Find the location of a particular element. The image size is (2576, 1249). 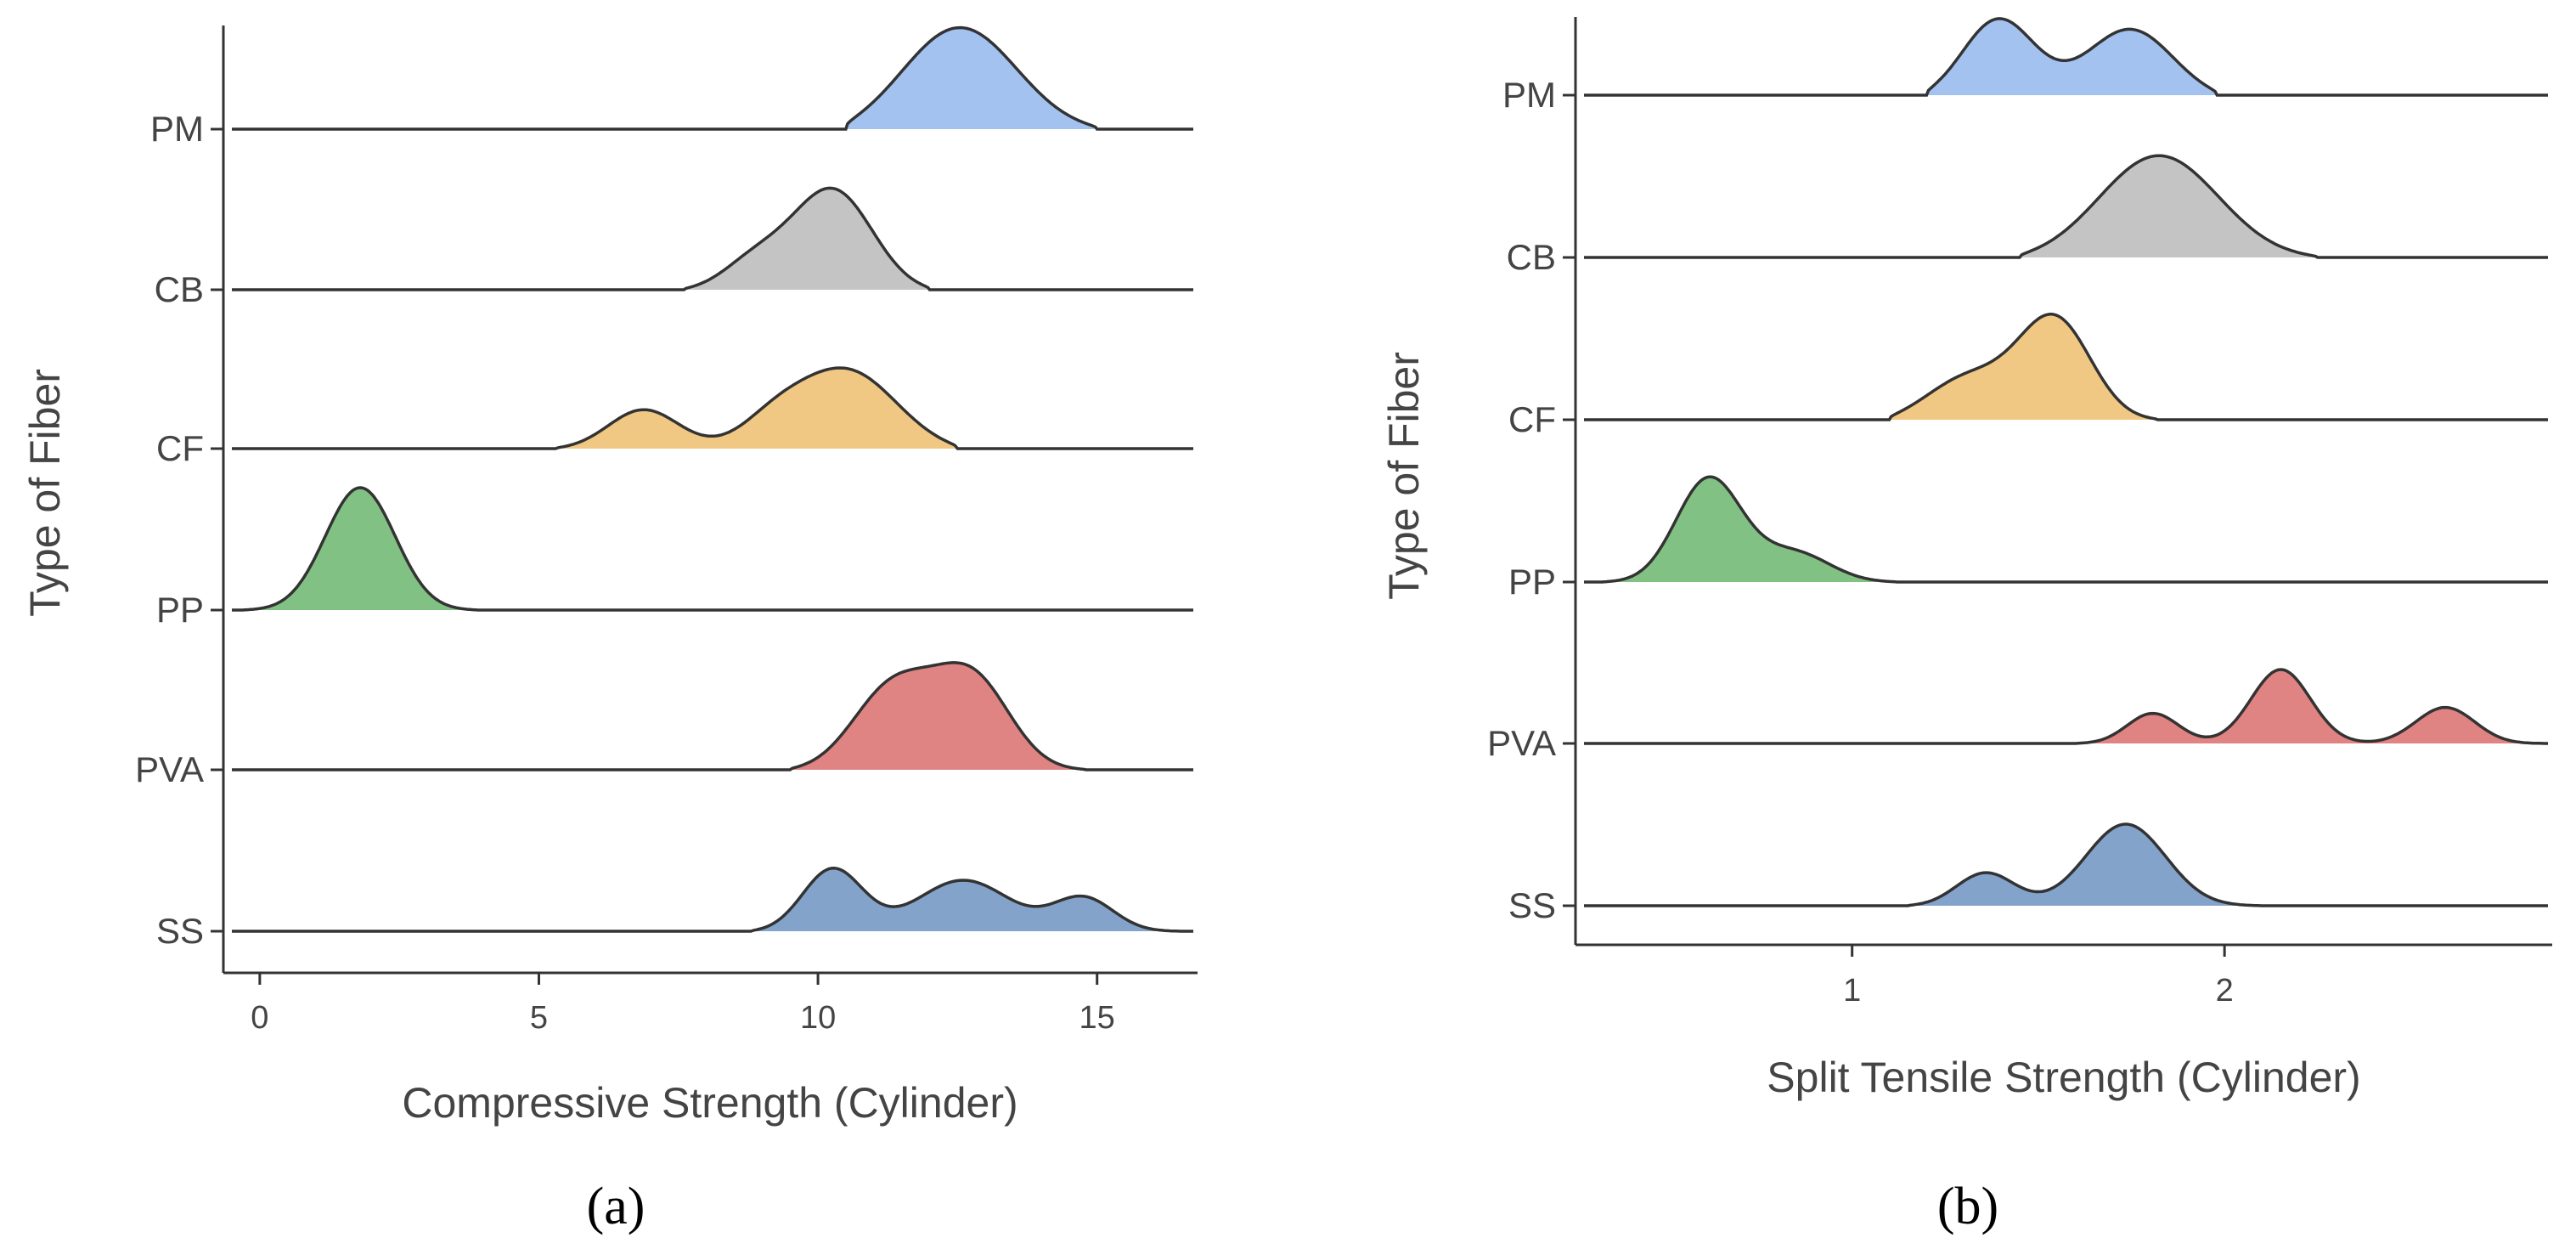

ridge-ss-a is located at coordinates (712, 900).